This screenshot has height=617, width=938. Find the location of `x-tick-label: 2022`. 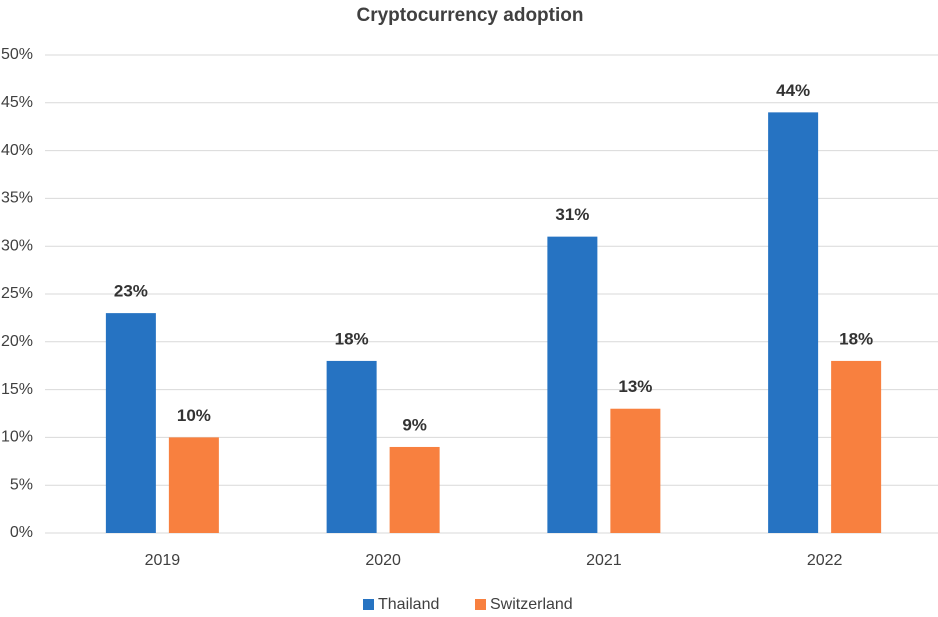

x-tick-label: 2022 is located at coordinates (825, 560).